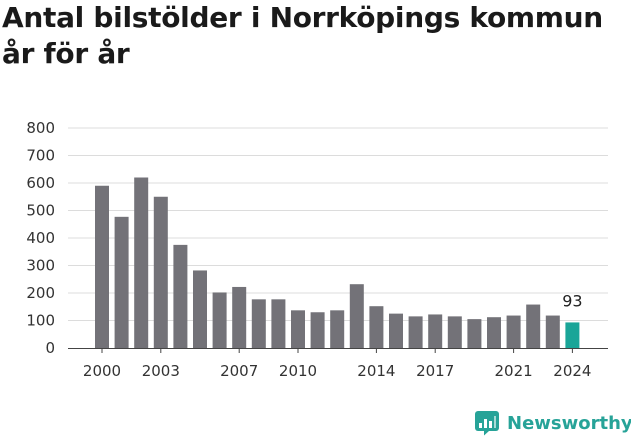  Describe the element at coordinates (494, 332) in the screenshot. I see `bar-2020` at that location.